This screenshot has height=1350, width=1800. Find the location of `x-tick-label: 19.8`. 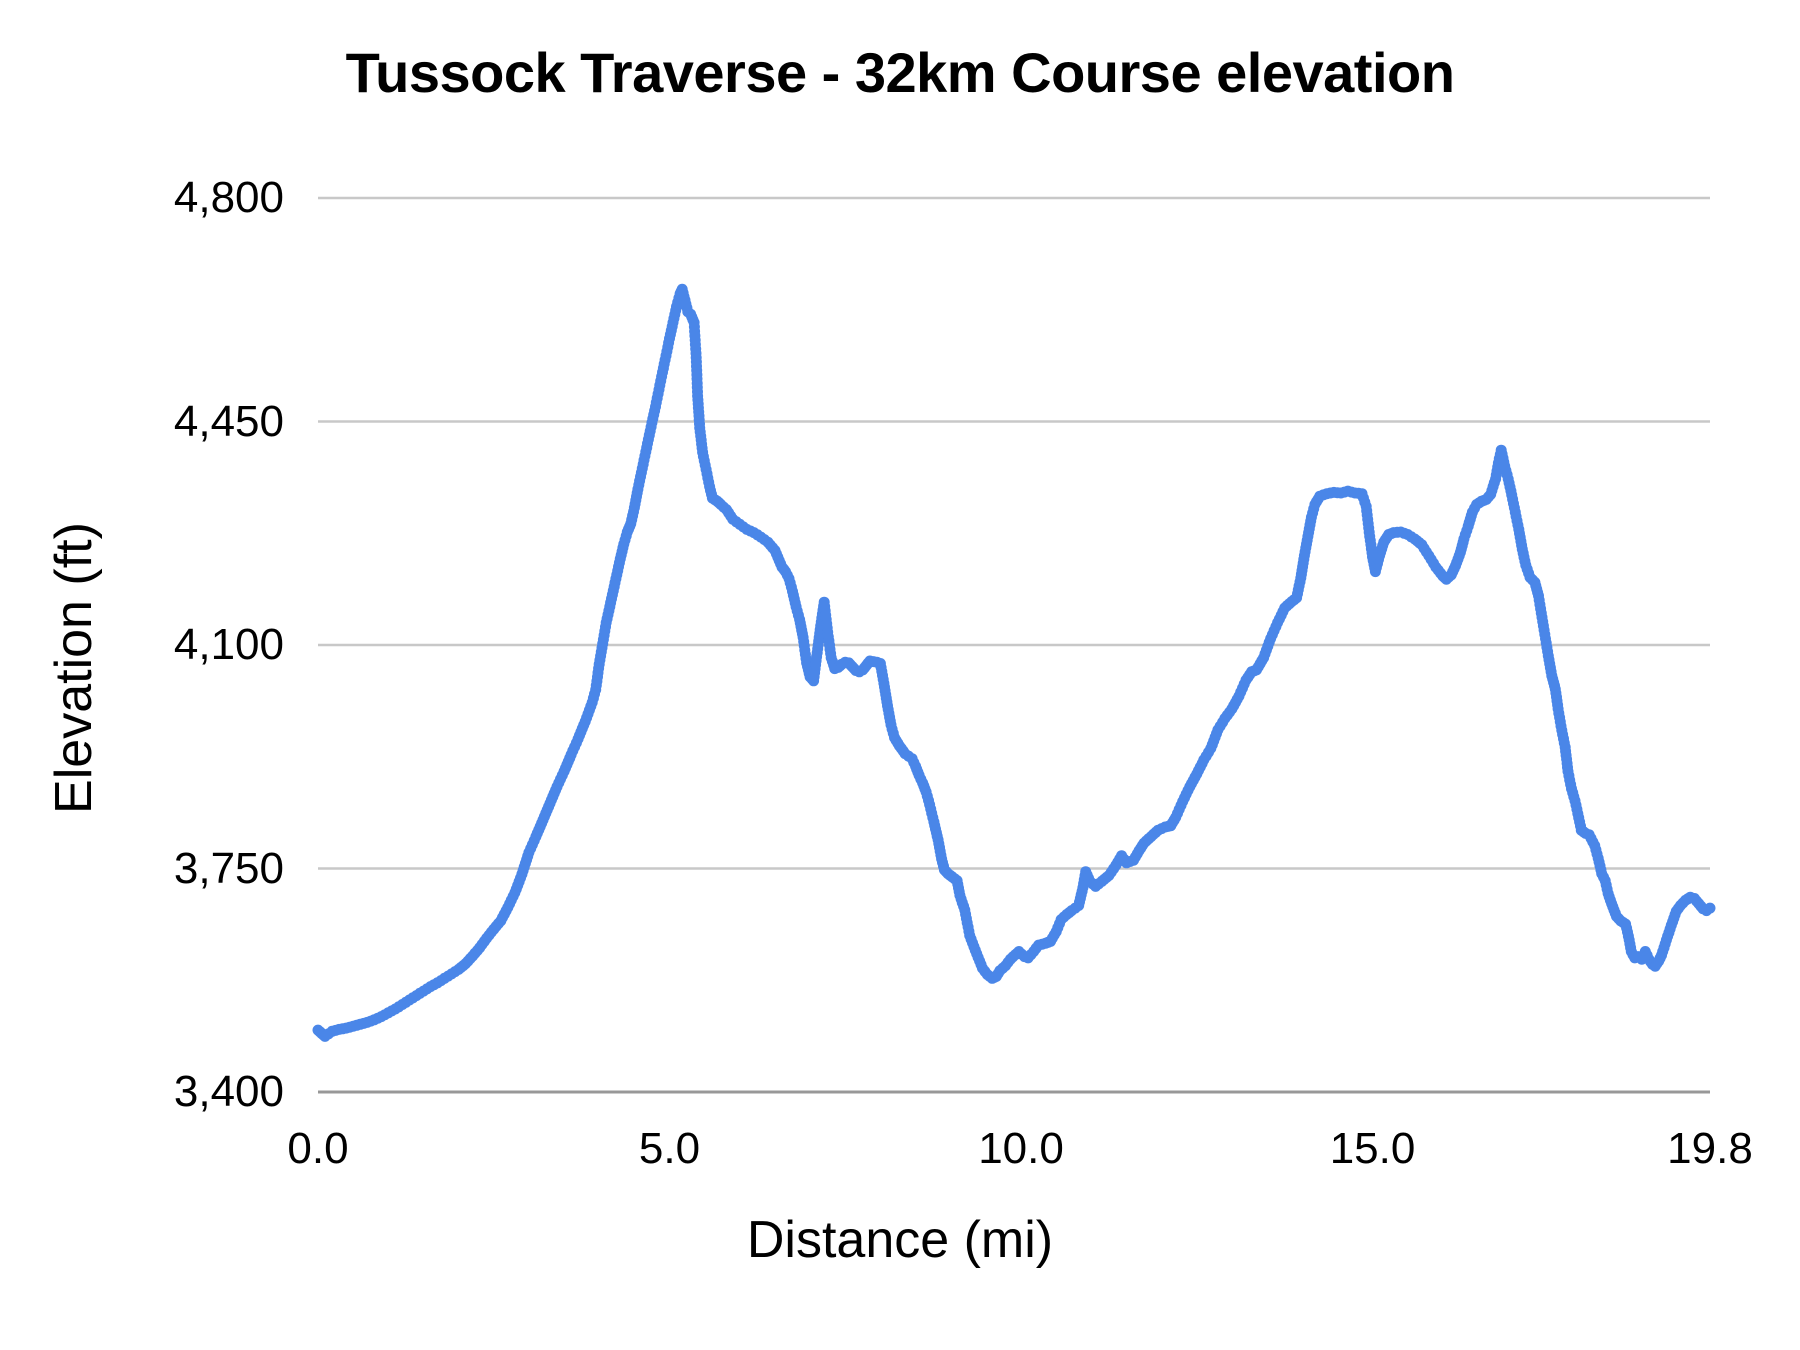

x-tick-label: 19.8 is located at coordinates (1710, 1148).